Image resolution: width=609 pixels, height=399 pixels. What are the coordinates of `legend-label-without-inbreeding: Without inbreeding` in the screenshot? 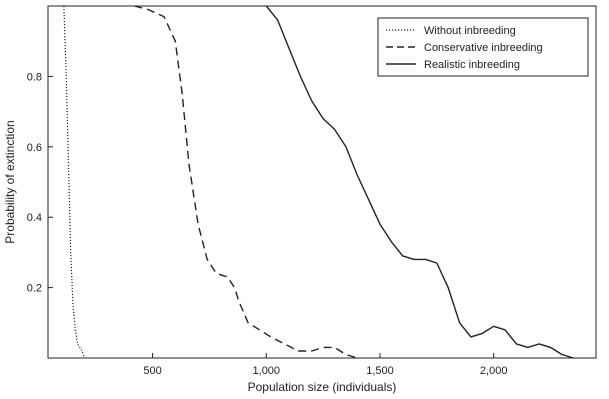 It's located at (470, 31).